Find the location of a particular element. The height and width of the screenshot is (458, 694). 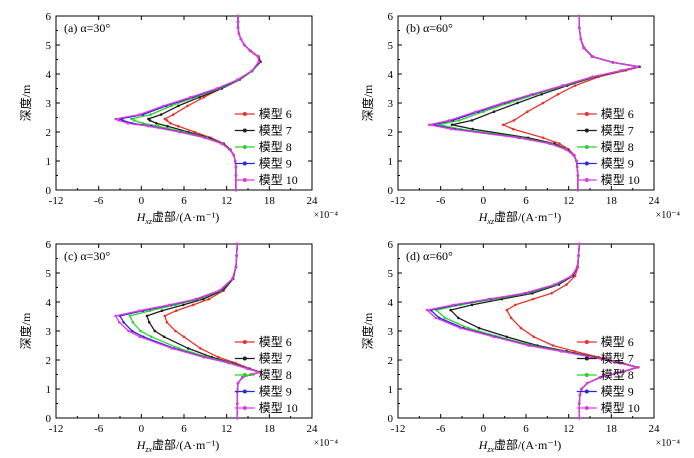

x-axis-subscript: zx is located at coordinates (490, 449).